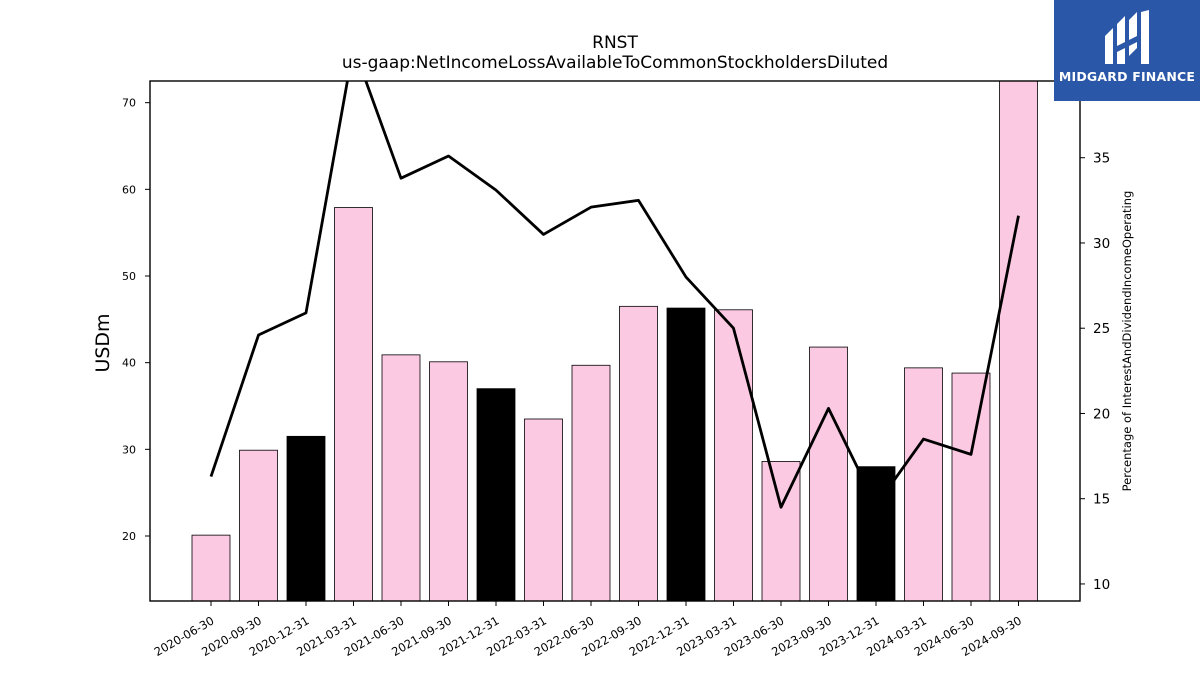  Describe the element at coordinates (1101, 585) in the screenshot. I see `y2-tick-label-10: 10` at that location.